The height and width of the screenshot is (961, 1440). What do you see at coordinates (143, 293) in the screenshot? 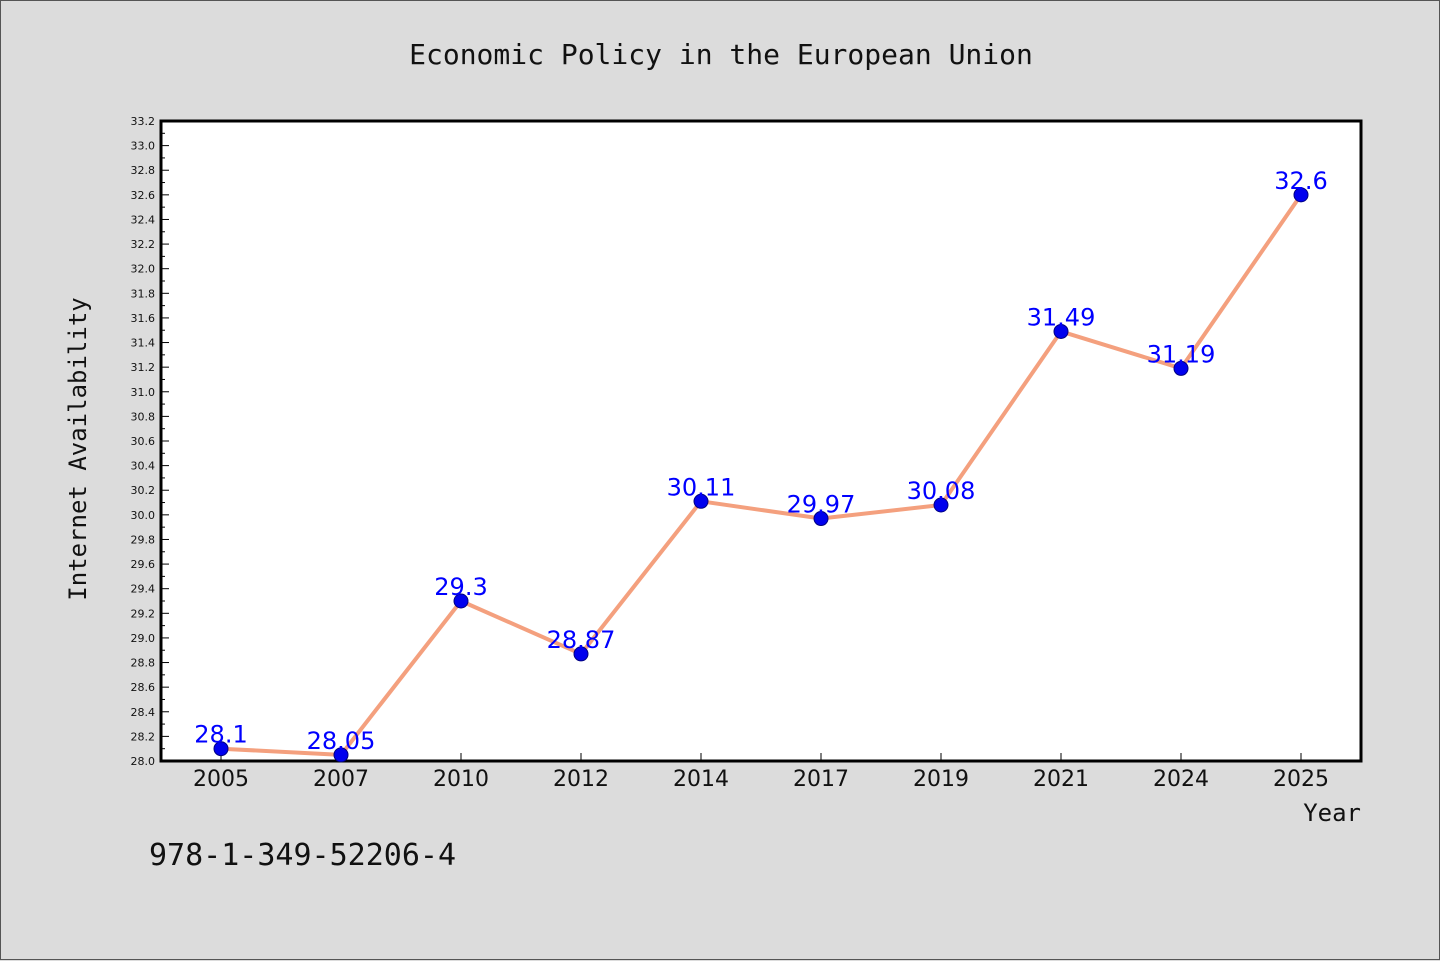
I see `y-tick-label: 31.8` at bounding box center [143, 293].